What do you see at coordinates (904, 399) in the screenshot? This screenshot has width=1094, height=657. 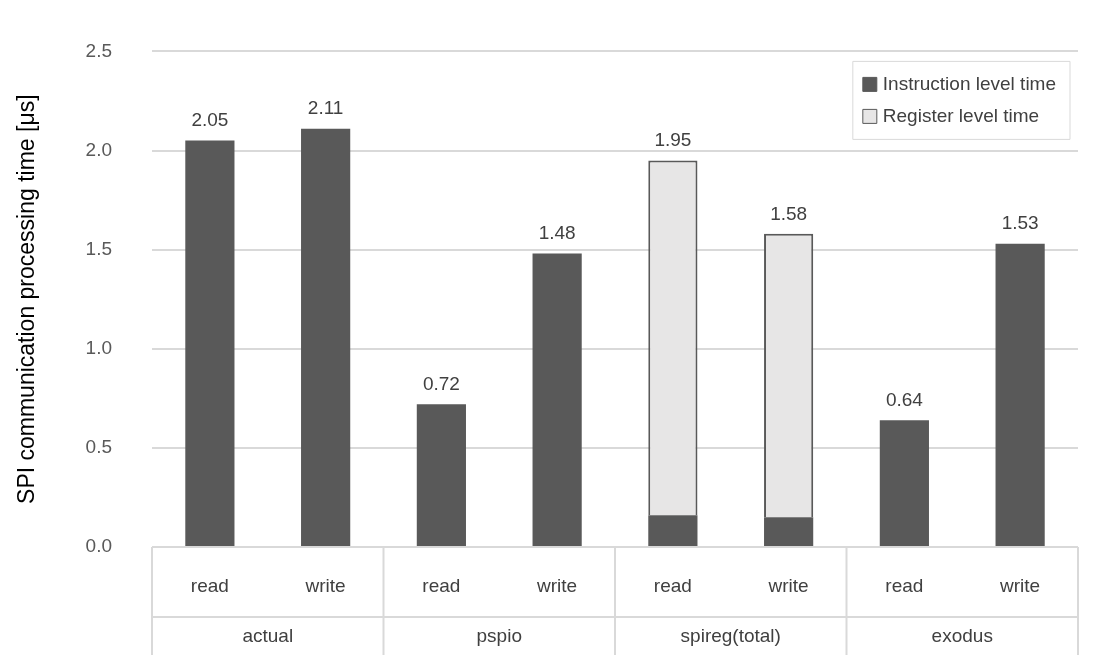 I see `total-label: 0.64` at bounding box center [904, 399].